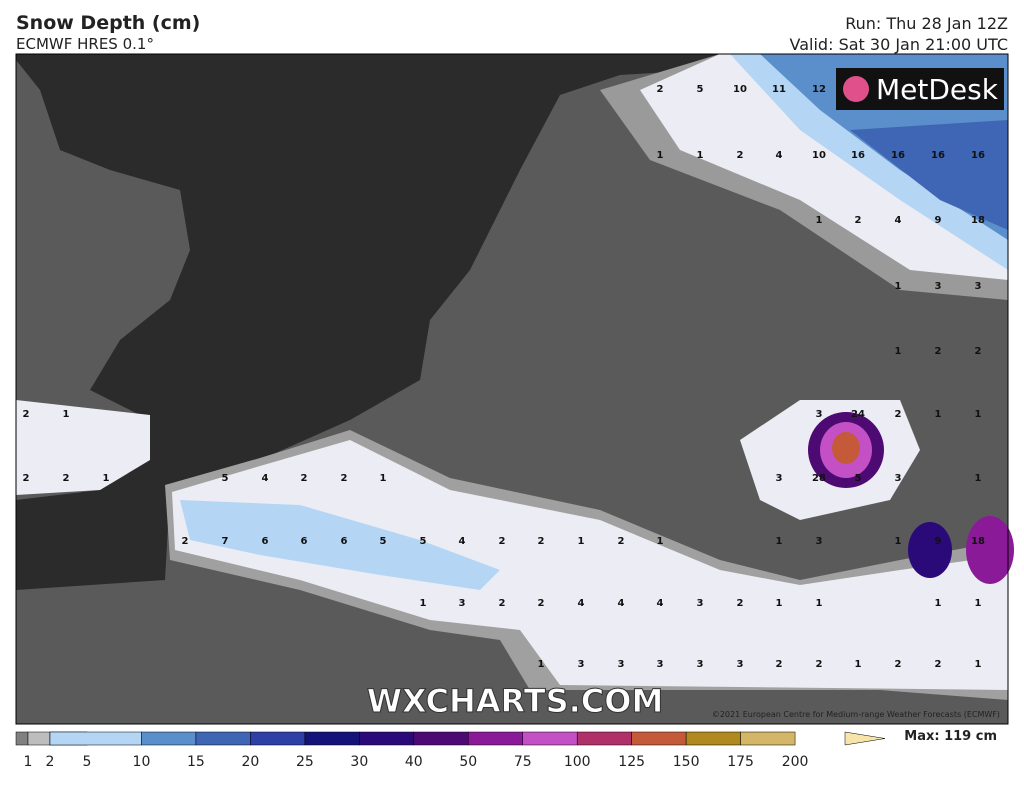  What do you see at coordinates (795, 762) in the screenshot?
I see `colorbar-tick-label: 200` at bounding box center [795, 762].